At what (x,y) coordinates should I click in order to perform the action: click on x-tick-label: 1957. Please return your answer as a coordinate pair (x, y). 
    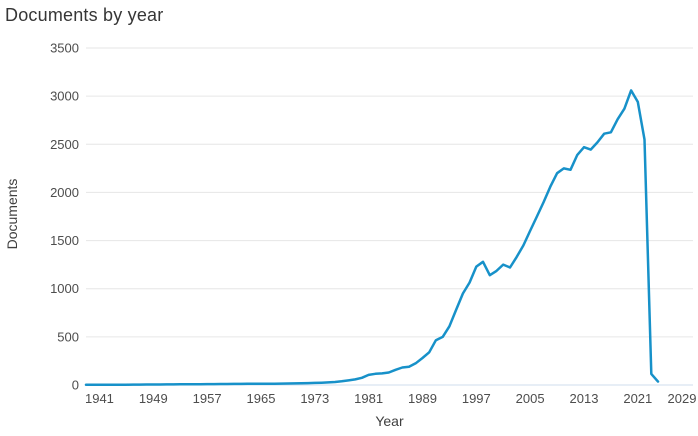
    Looking at the image, I should click on (207, 398).